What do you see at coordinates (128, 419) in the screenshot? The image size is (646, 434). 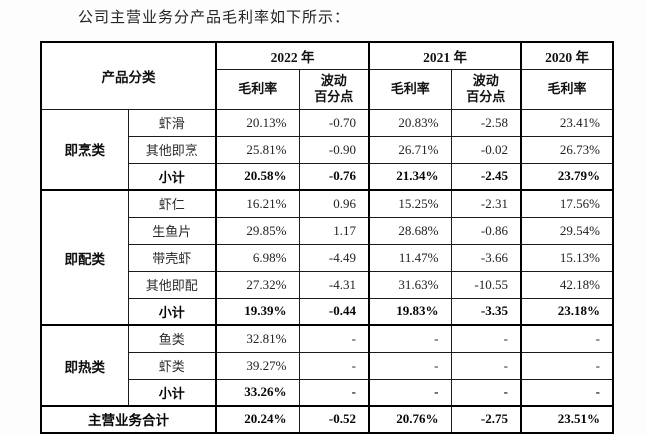 I see `grand-total-label-cell: 主营业务合计` at bounding box center [128, 419].